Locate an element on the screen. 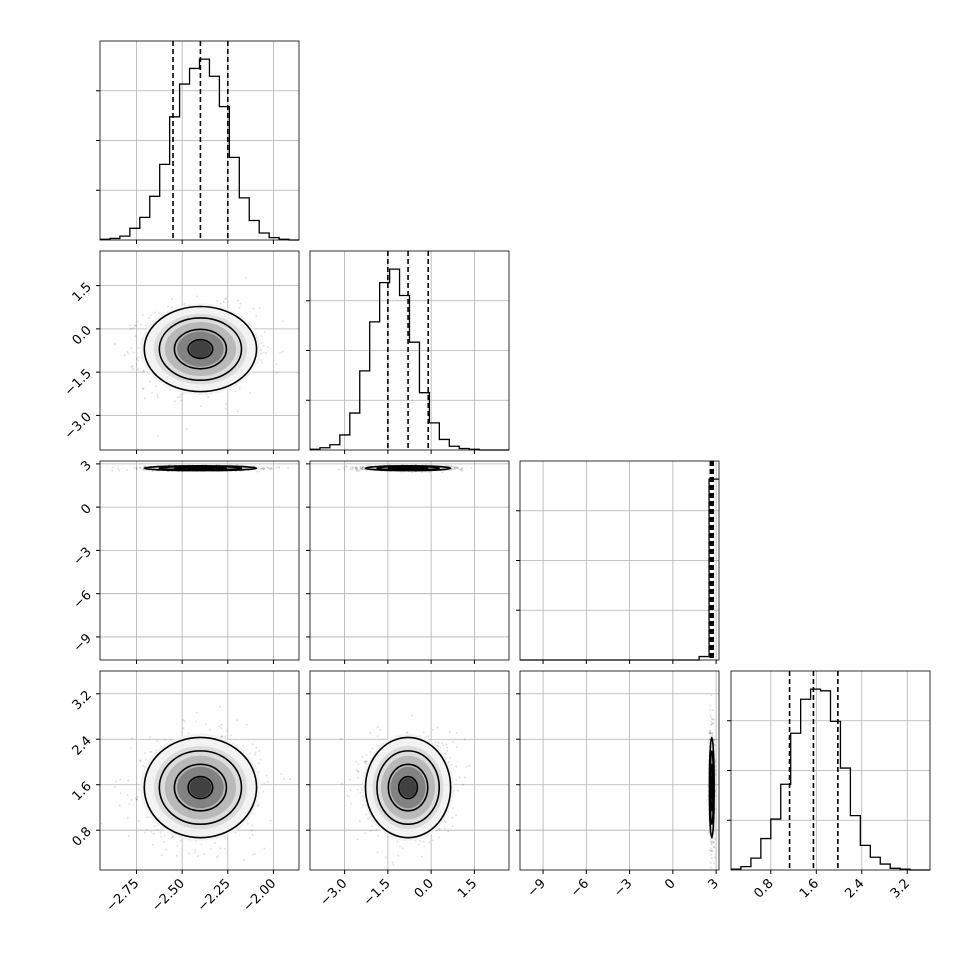  histogram-step is located at coordinates (409, 359).